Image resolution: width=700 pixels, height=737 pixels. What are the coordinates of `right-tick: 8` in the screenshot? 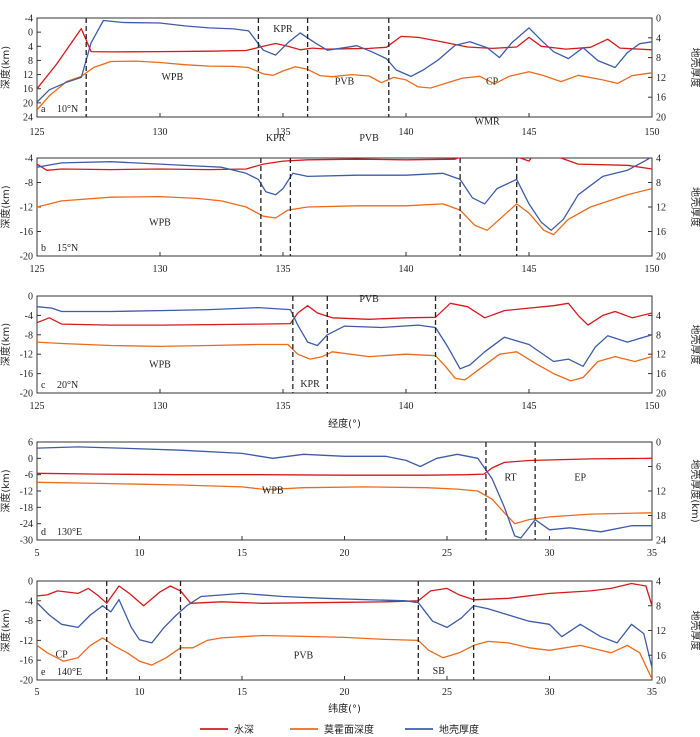 It's located at (654, 183).